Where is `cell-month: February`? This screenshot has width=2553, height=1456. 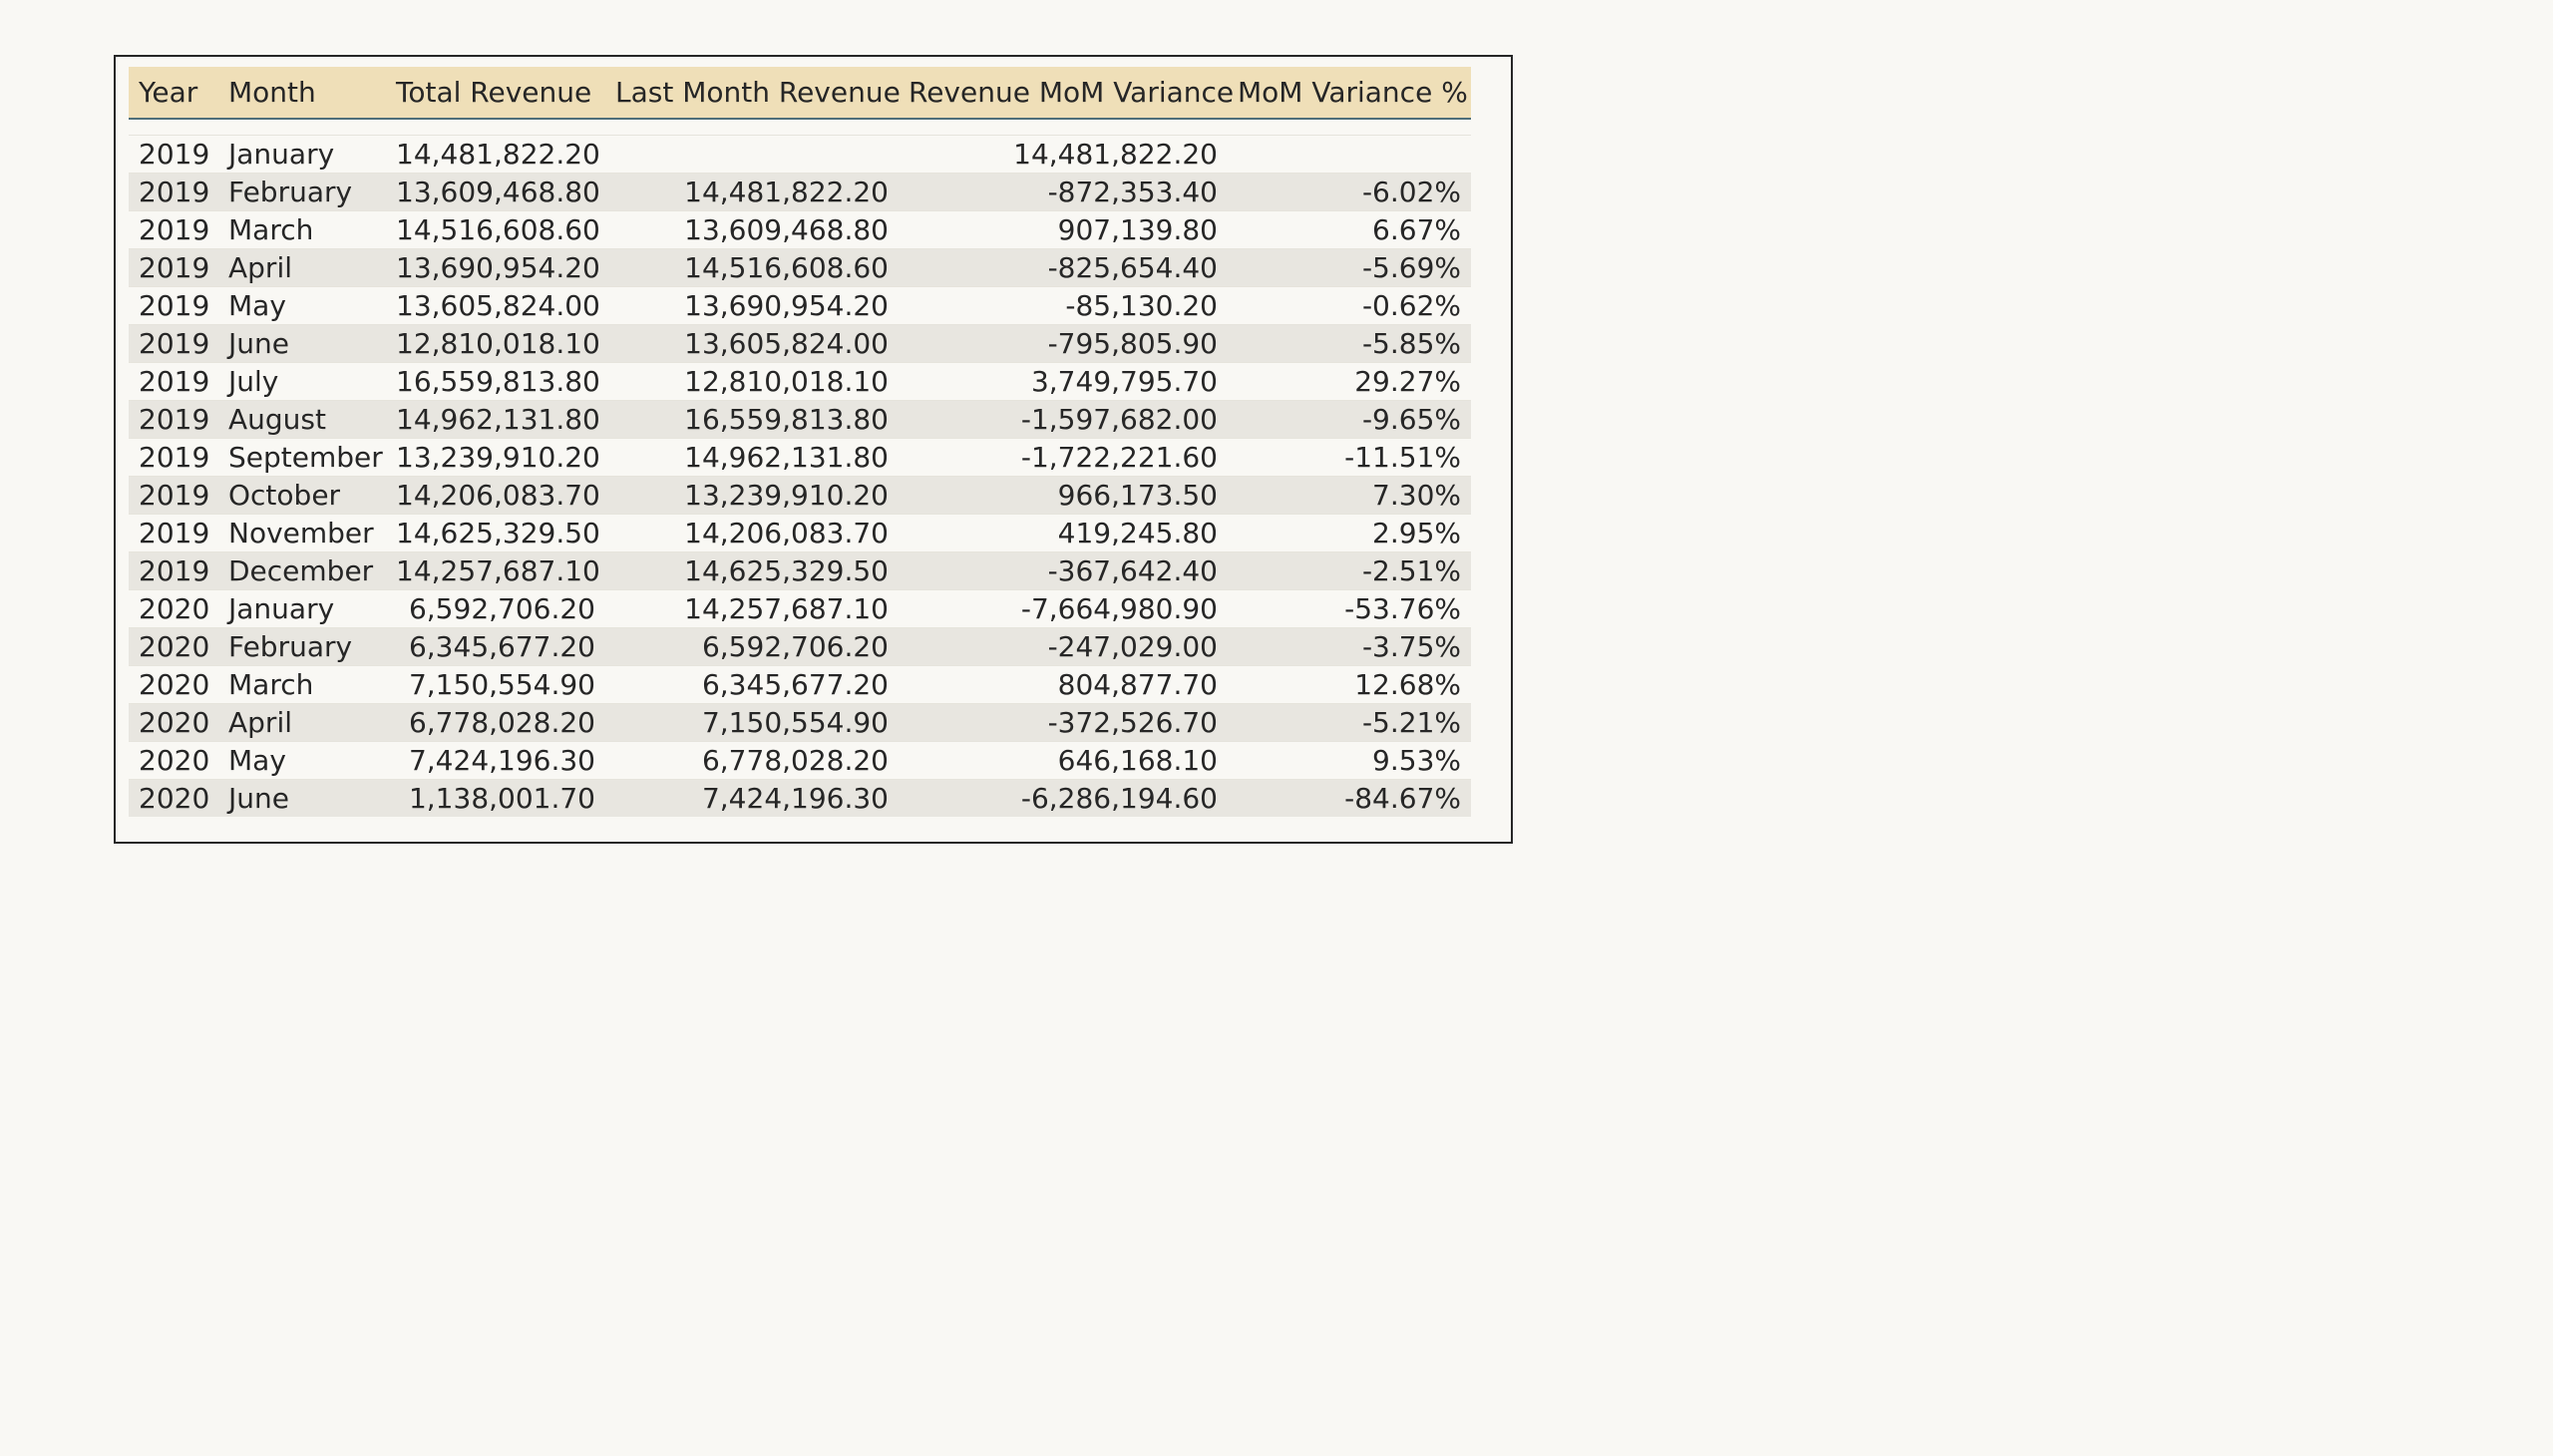 cell-month: February is located at coordinates (302, 192).